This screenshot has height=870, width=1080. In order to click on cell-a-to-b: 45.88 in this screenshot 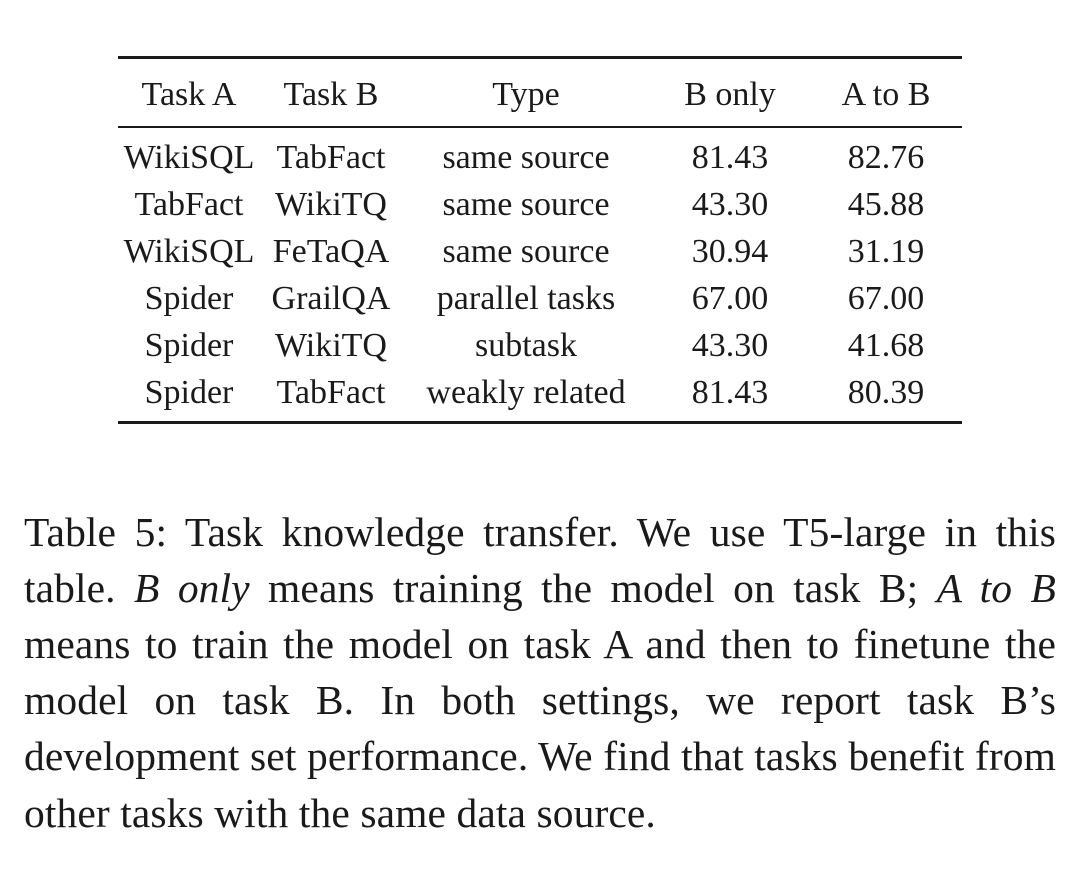, I will do `click(886, 204)`.